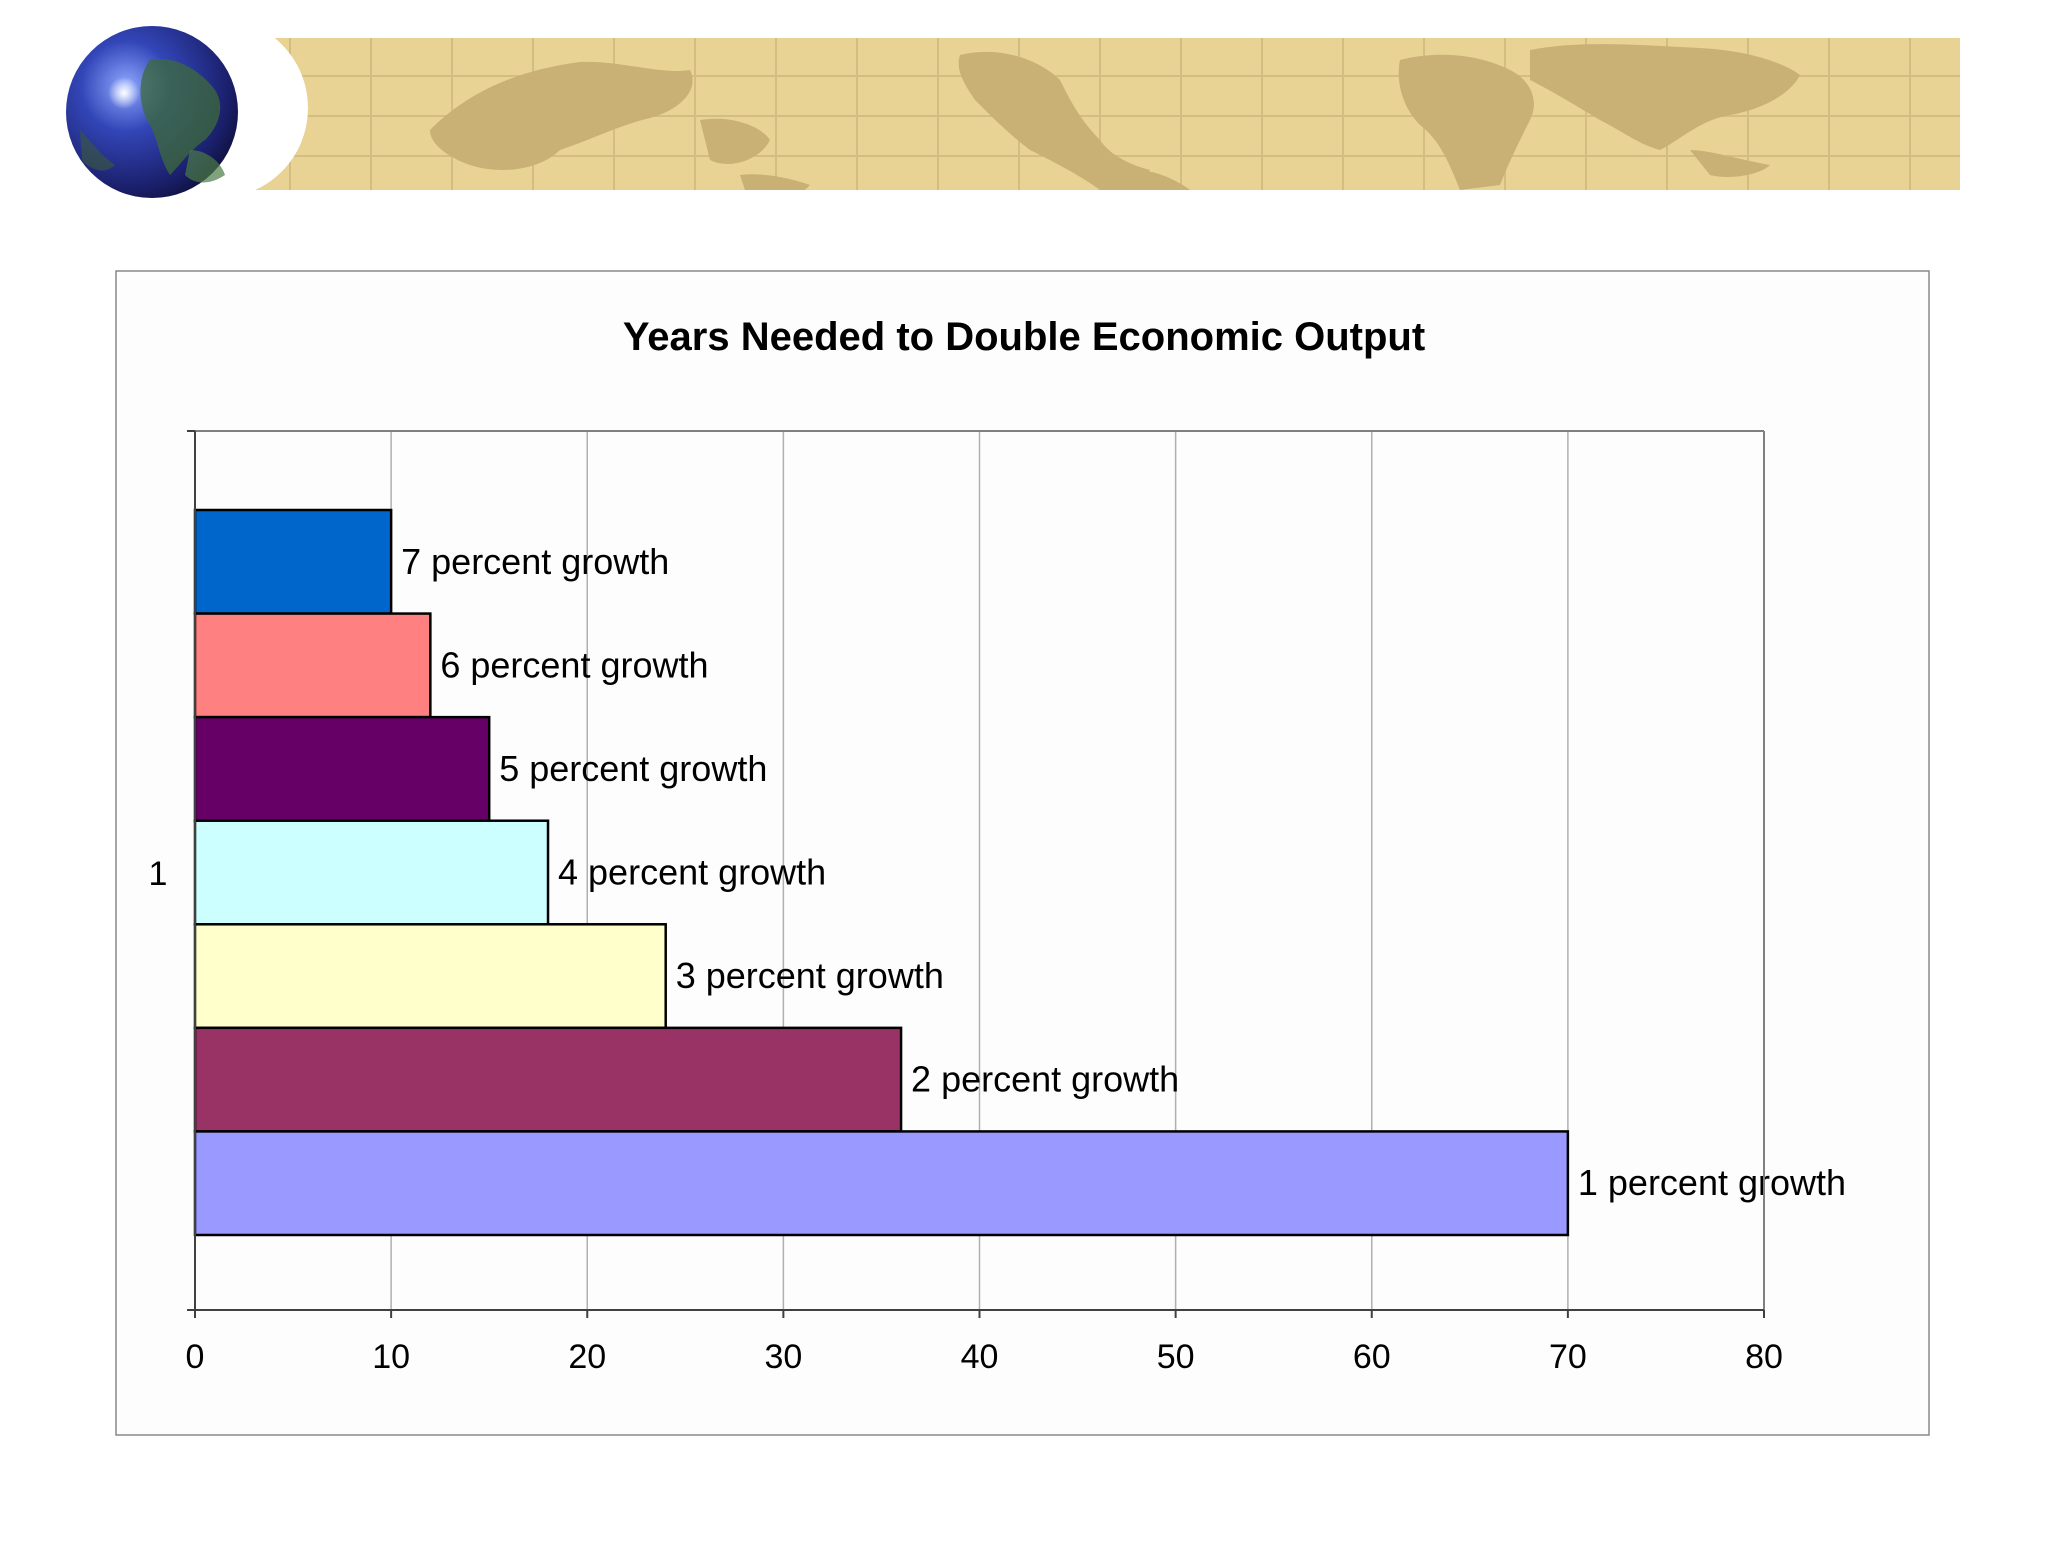 Image resolution: width=2048 pixels, height=1541 pixels. I want to click on chart-title: Years Needed to Double Economic Output, so click(1024, 337).